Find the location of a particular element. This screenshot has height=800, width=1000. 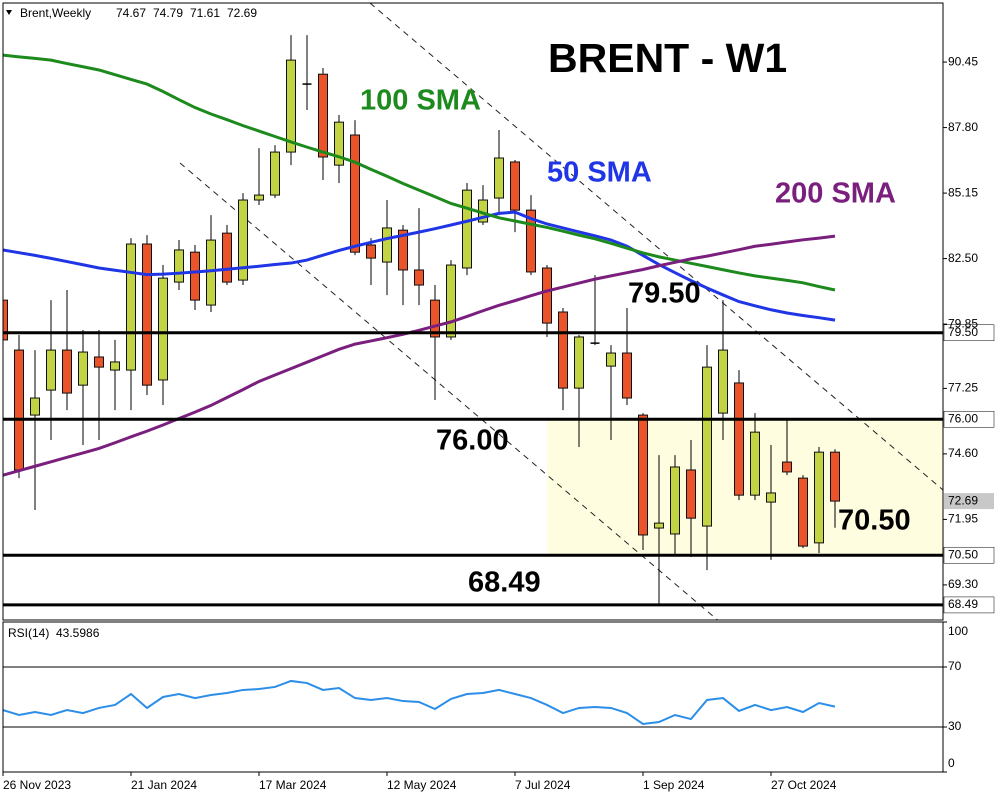

rsi-last: 43.5986 is located at coordinates (78, 633).